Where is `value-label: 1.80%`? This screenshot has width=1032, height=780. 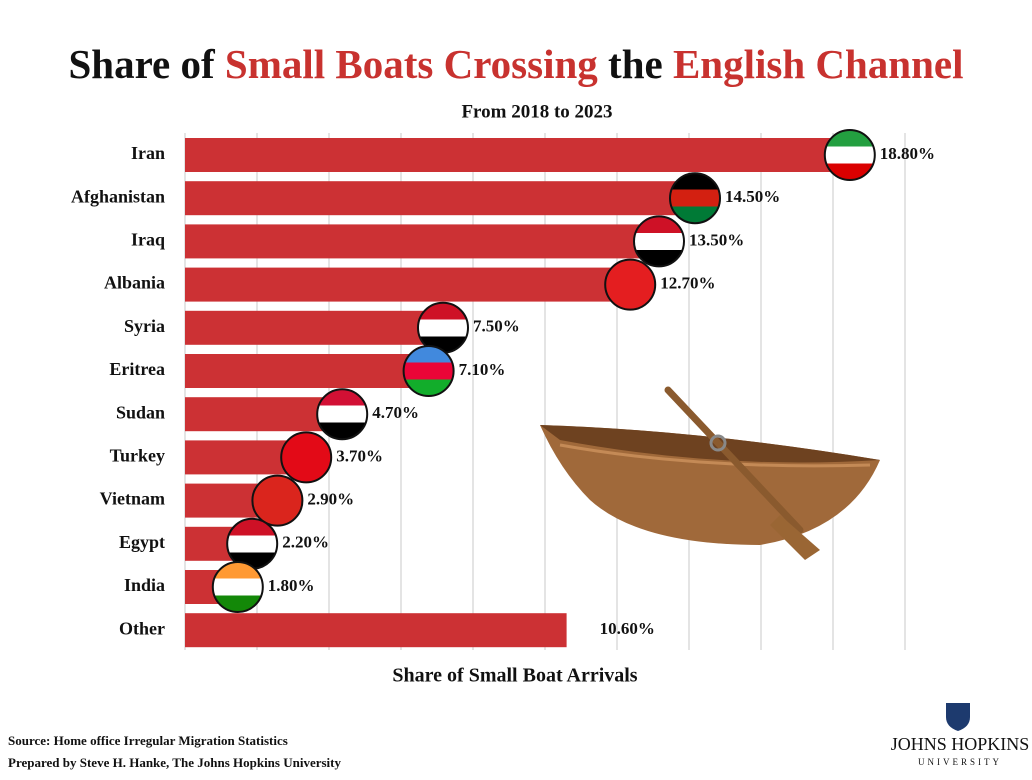
value-label: 1.80% is located at coordinates (291, 585).